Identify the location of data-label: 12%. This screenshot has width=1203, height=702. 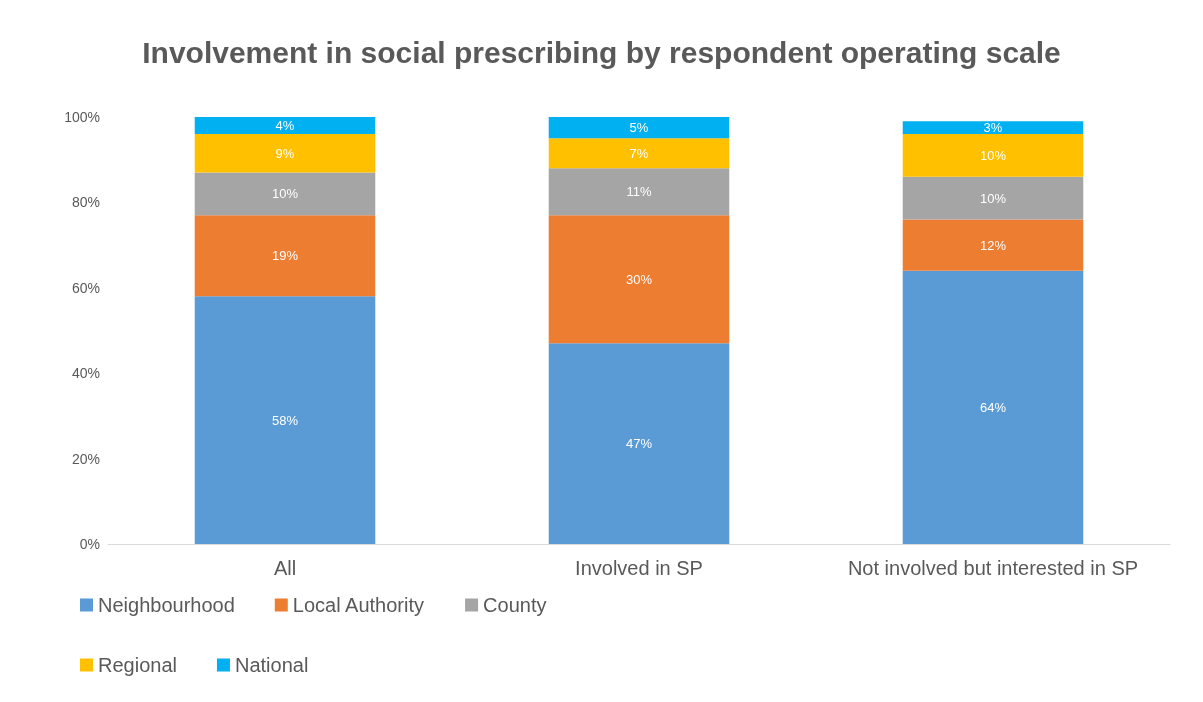
(993, 245).